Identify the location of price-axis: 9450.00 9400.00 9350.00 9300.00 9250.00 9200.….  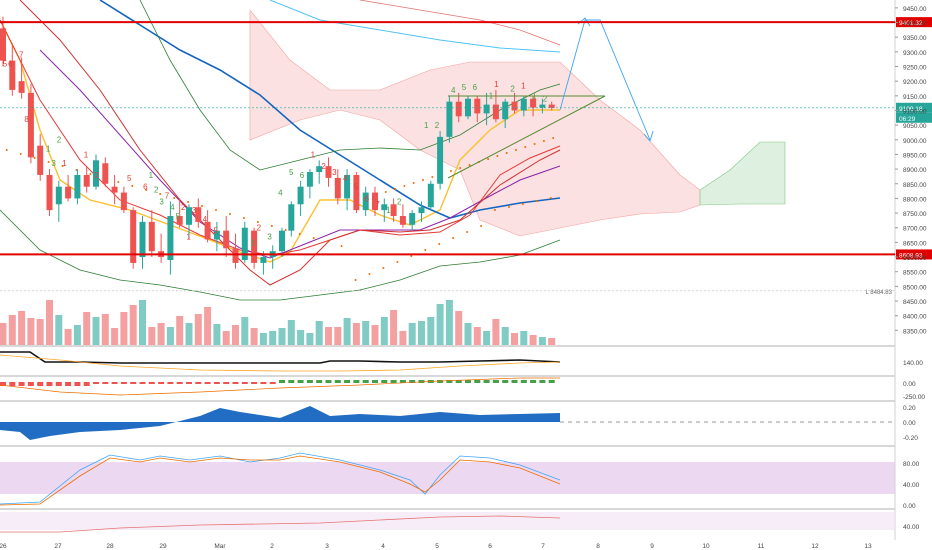
(911, 268).